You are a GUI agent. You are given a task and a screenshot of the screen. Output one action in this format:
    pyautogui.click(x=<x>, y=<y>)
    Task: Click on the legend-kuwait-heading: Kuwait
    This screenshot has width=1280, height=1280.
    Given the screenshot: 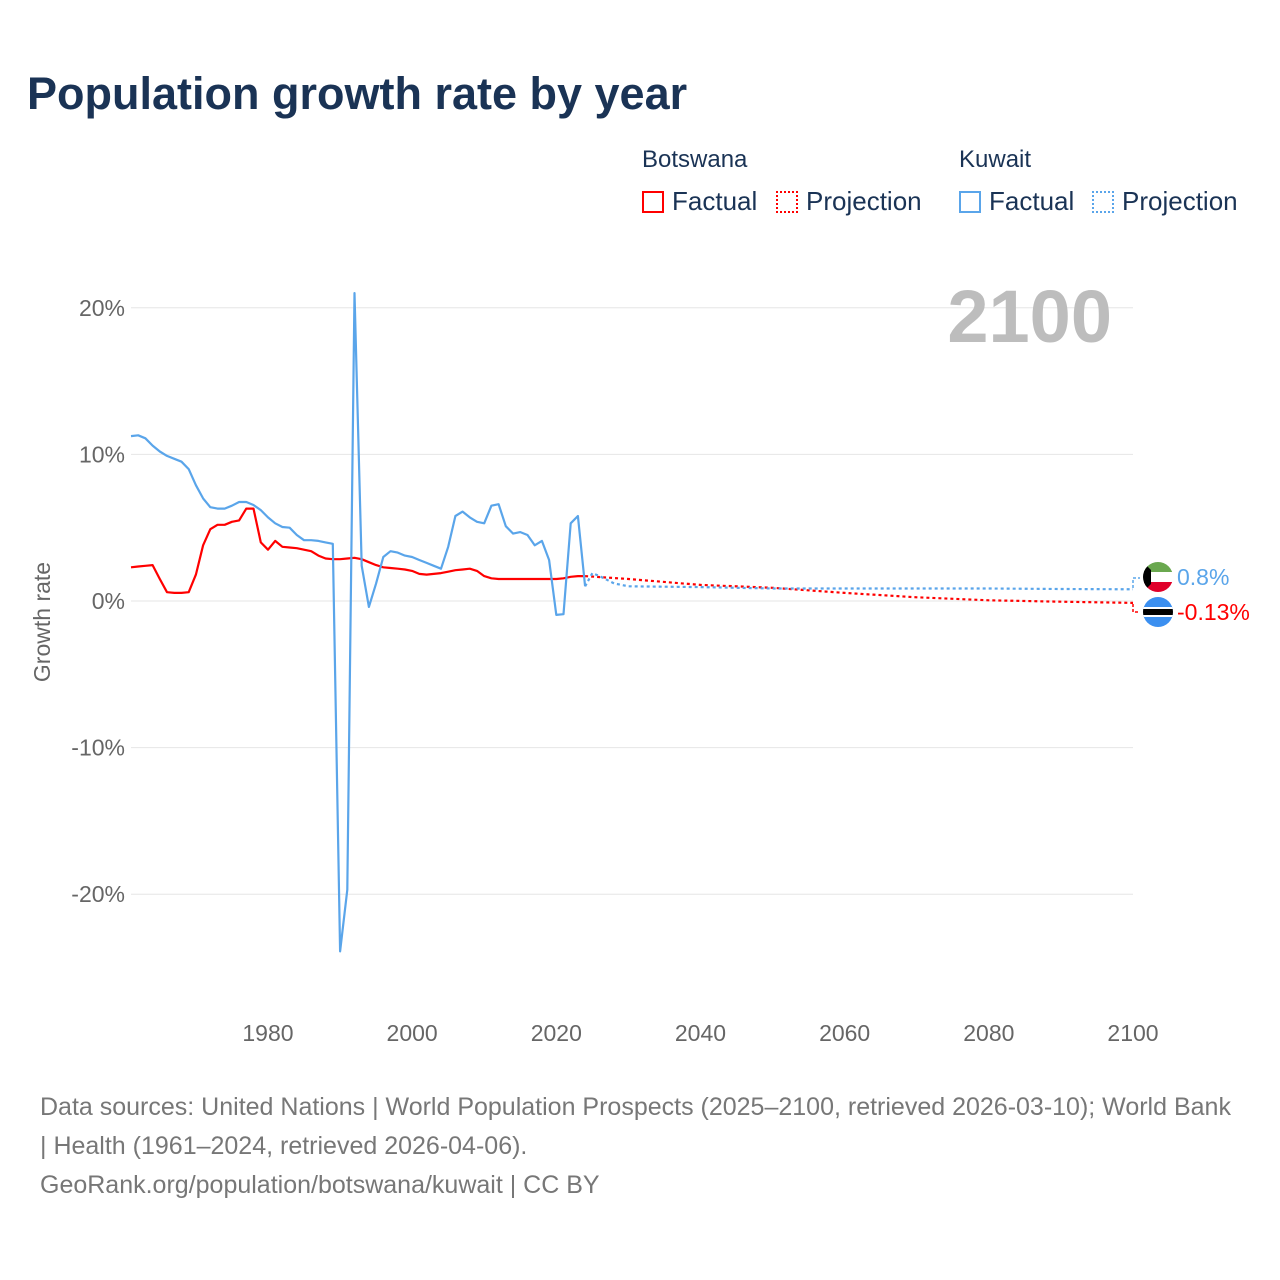 What is the action you would take?
    pyautogui.click(x=995, y=159)
    